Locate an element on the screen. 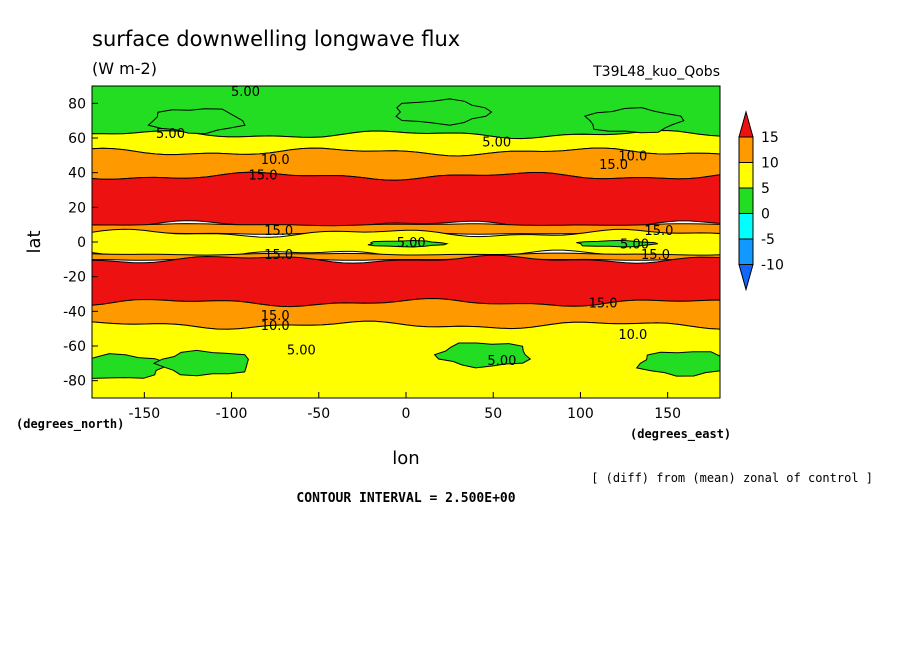  contour-interval: CONTOUR INTERVAL = 2.500E+00 is located at coordinates (405, 498).